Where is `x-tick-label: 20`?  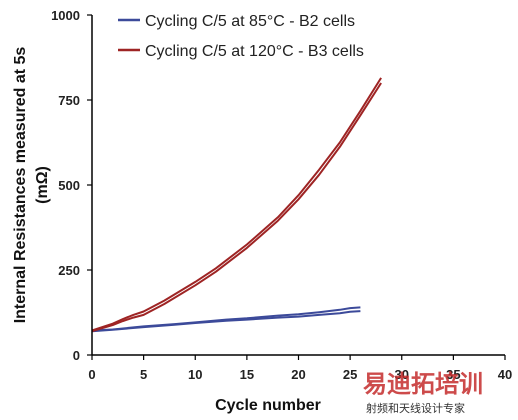
x-tick-label: 20 is located at coordinates (298, 374).